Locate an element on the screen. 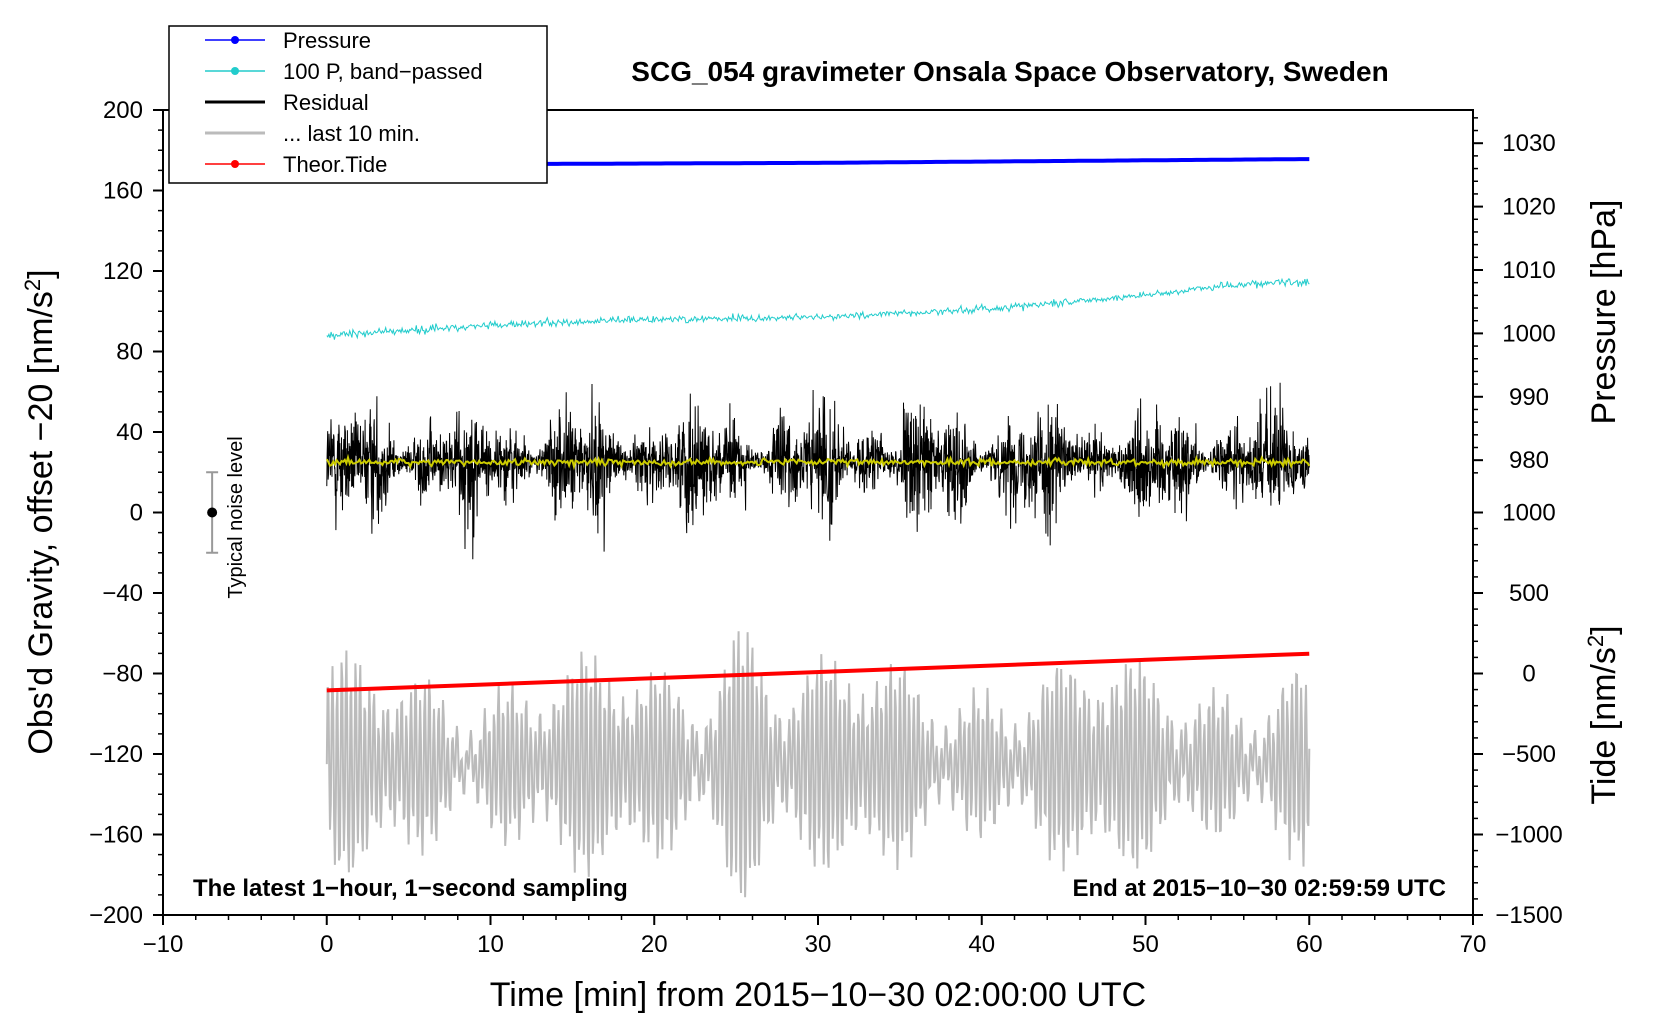  noise-bar: Typical noise level is located at coordinates (226, 517).